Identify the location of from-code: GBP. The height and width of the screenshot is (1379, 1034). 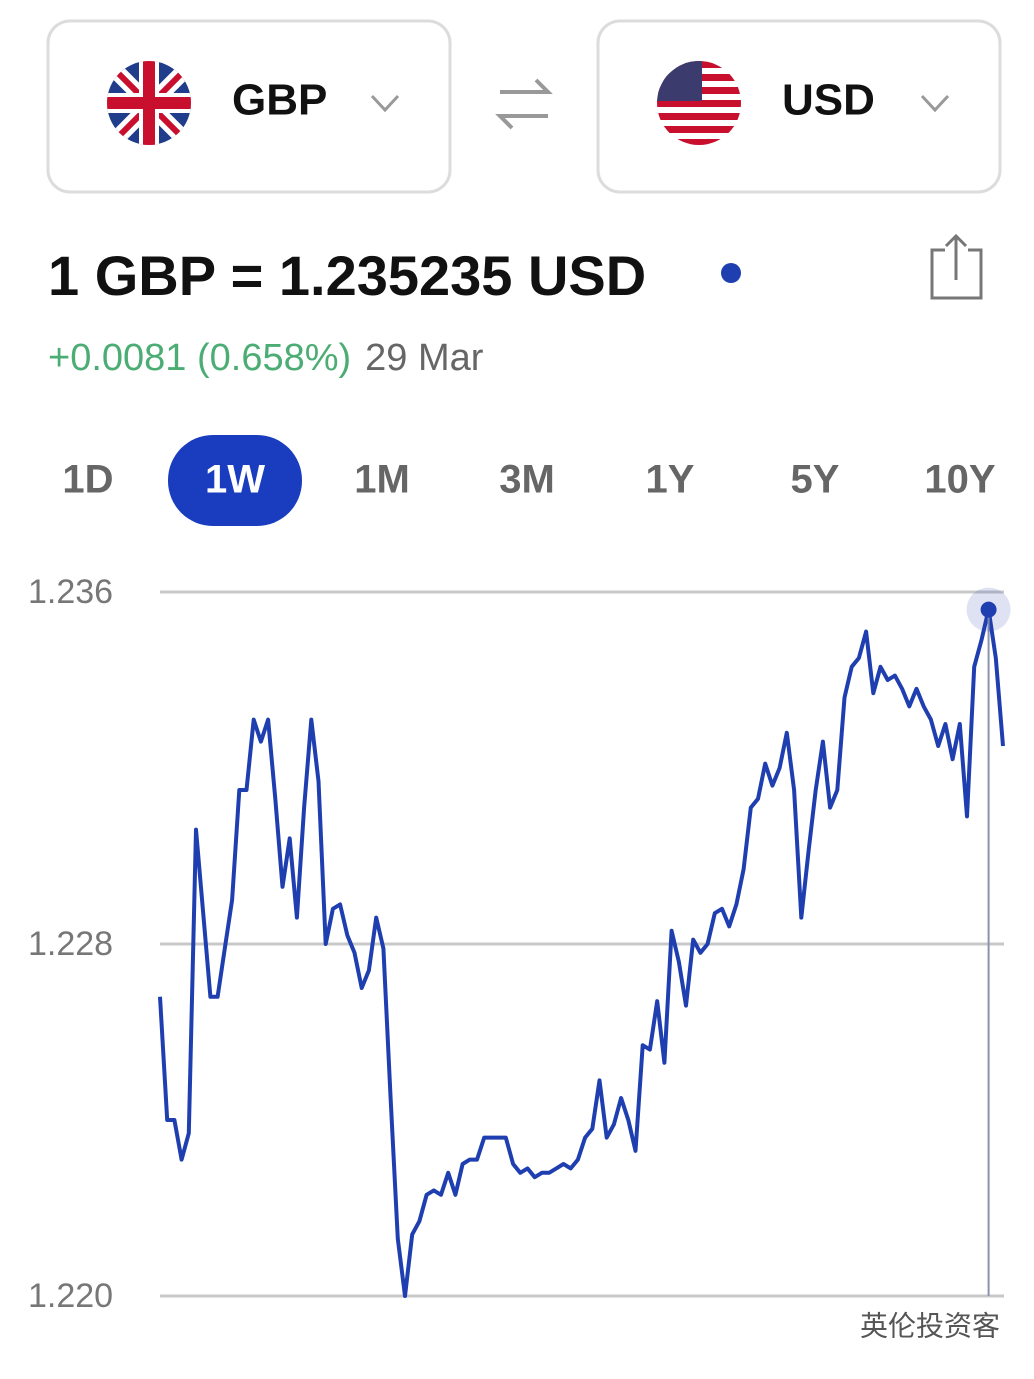
(279, 100).